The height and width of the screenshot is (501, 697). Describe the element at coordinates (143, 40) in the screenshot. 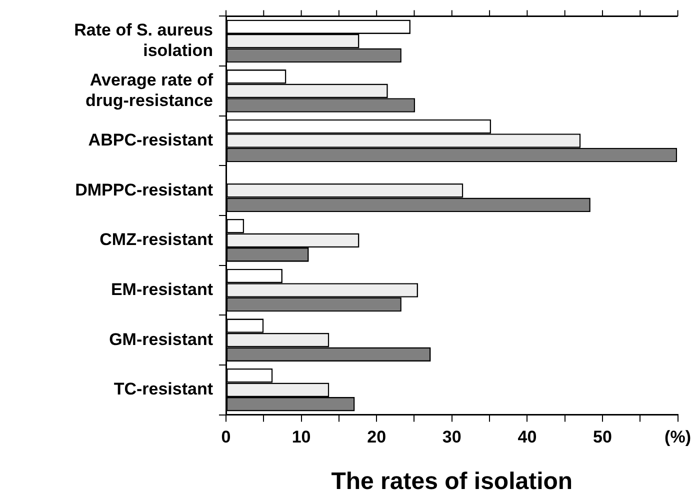

I see `y-tick-label: Rate of S. aureus isolation` at that location.